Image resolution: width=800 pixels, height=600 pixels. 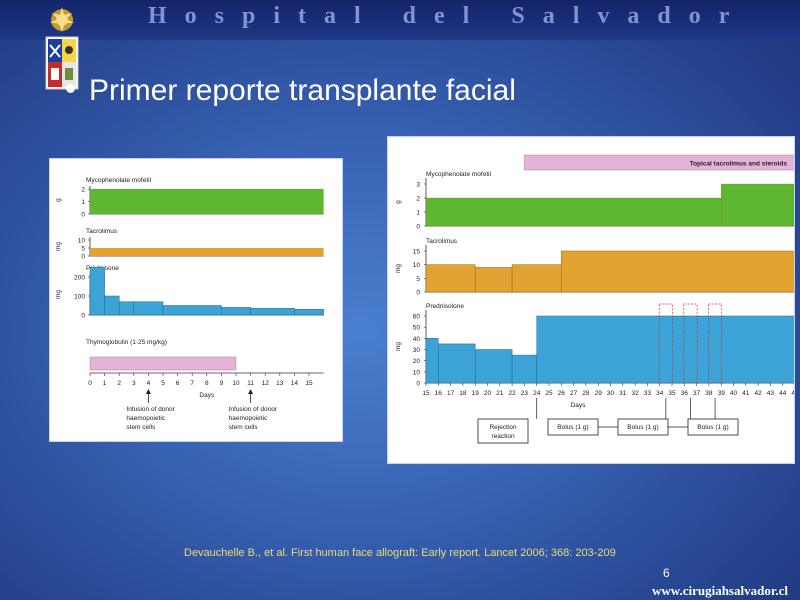 I want to click on y-tick-label: 40, so click(x=417, y=339).